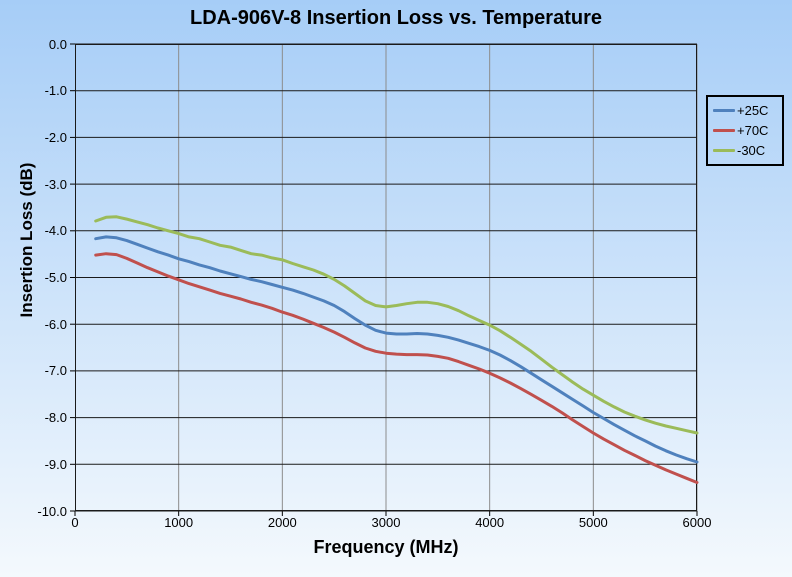 The image size is (792, 577). I want to click on legend-entry: -30C, so click(746, 150).